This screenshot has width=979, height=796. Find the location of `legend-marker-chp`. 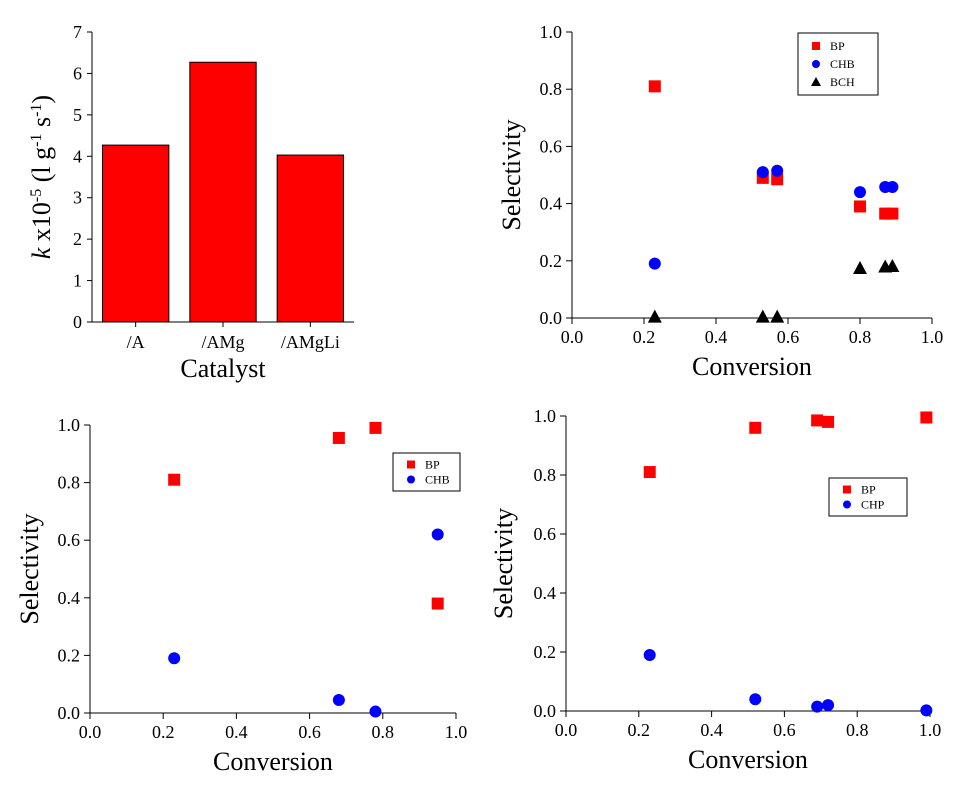

legend-marker-chp is located at coordinates (847, 504).